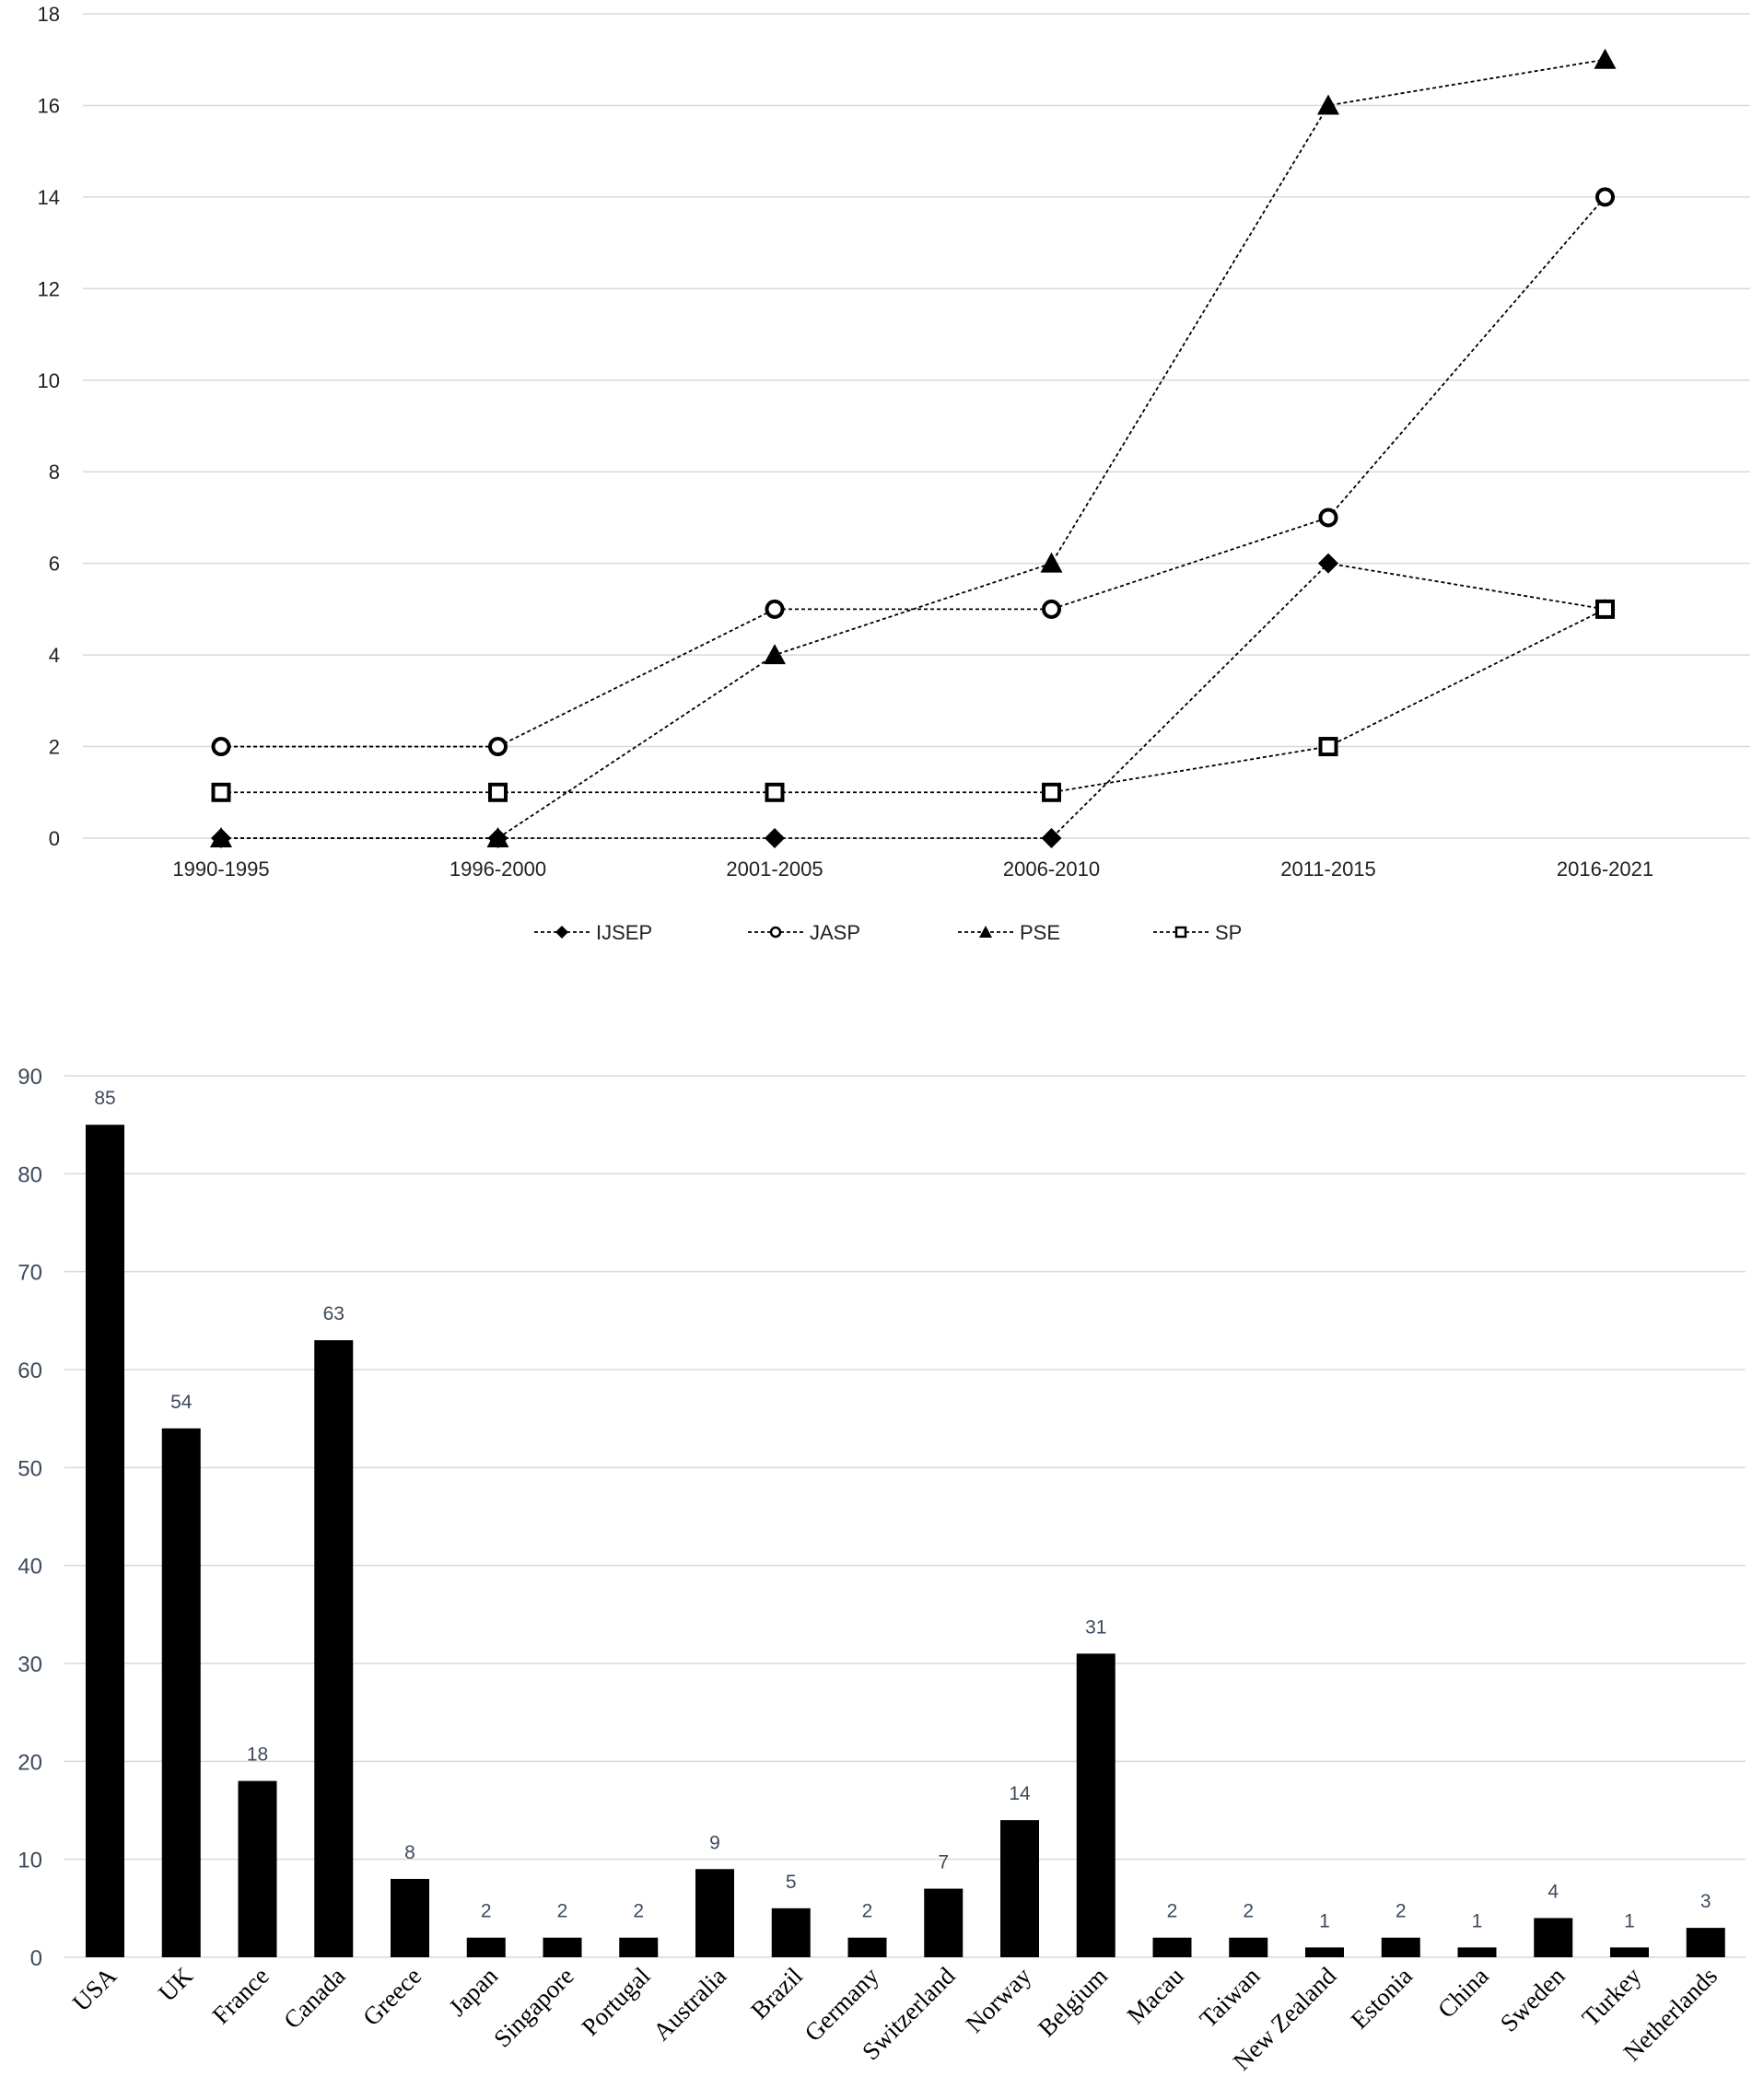  I want to click on series-line-ijsep, so click(913, 700).